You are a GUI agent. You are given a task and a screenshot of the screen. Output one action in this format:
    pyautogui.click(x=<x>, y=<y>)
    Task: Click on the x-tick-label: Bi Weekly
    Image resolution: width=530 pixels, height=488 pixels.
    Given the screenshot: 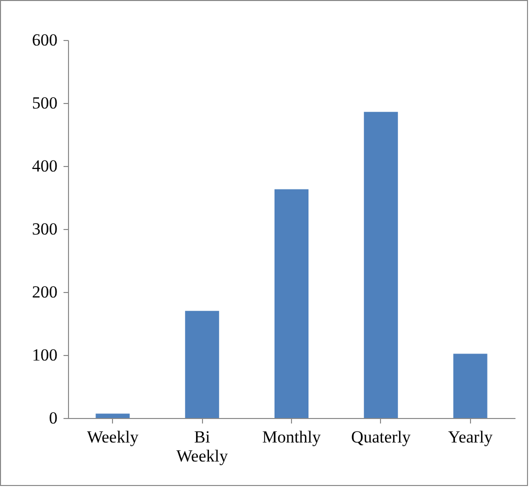 What is the action you would take?
    pyautogui.click(x=202, y=447)
    